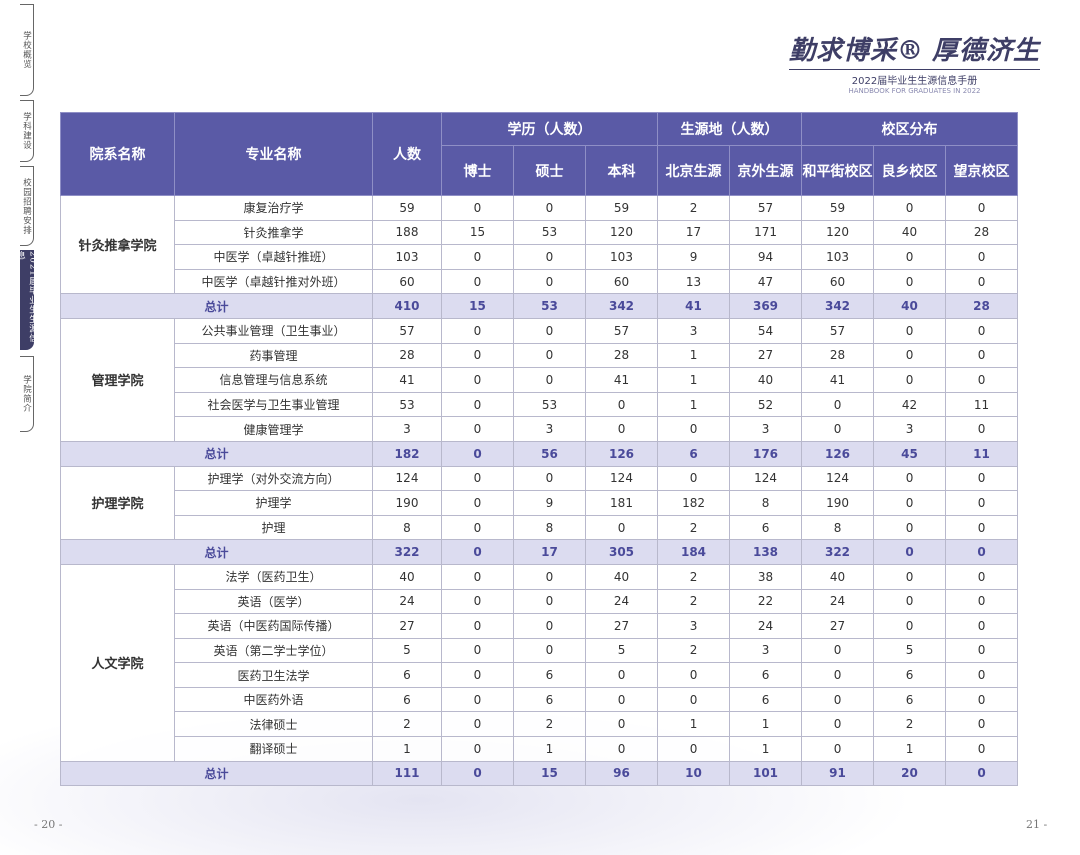 The image size is (1080, 855). I want to click on total-value: 40, so click(910, 306).